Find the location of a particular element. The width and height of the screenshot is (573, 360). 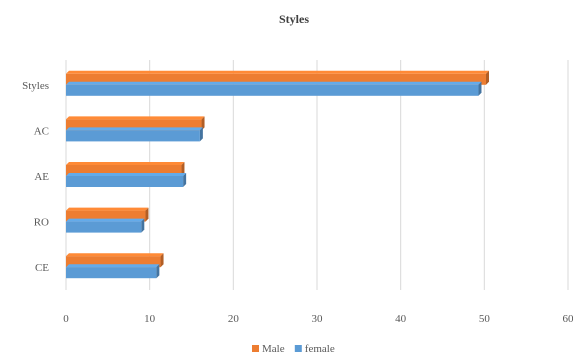

bar-female-styles is located at coordinates (274, 88).